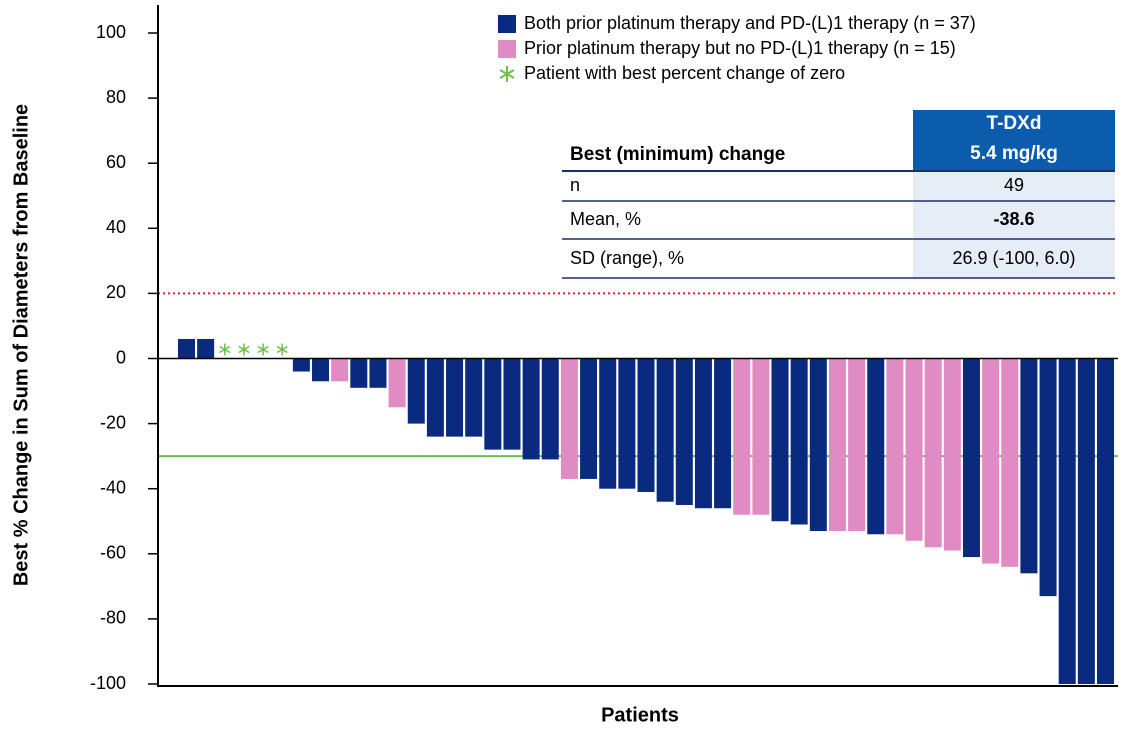 The height and width of the screenshot is (733, 1132). What do you see at coordinates (108, 683) in the screenshot?
I see `y-tick-label: -100` at bounding box center [108, 683].